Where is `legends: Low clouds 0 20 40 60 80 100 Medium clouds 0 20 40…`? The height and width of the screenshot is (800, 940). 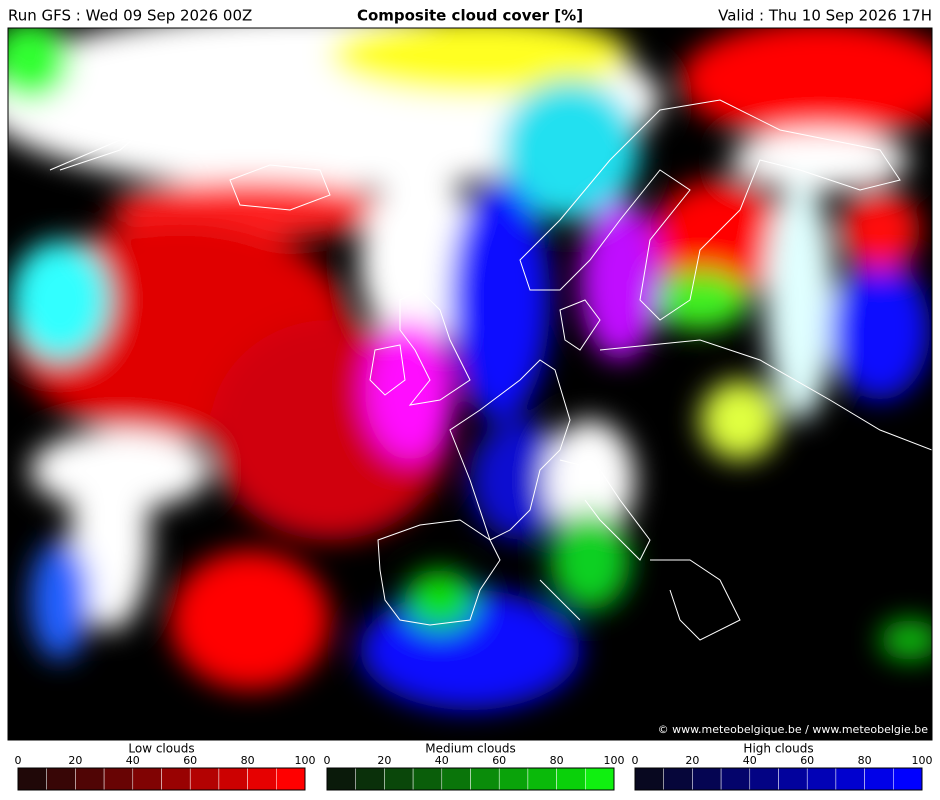 legends: Low clouds 0 20 40 60 80 100 Medium clouds 0 20 40… is located at coordinates (474, 766).